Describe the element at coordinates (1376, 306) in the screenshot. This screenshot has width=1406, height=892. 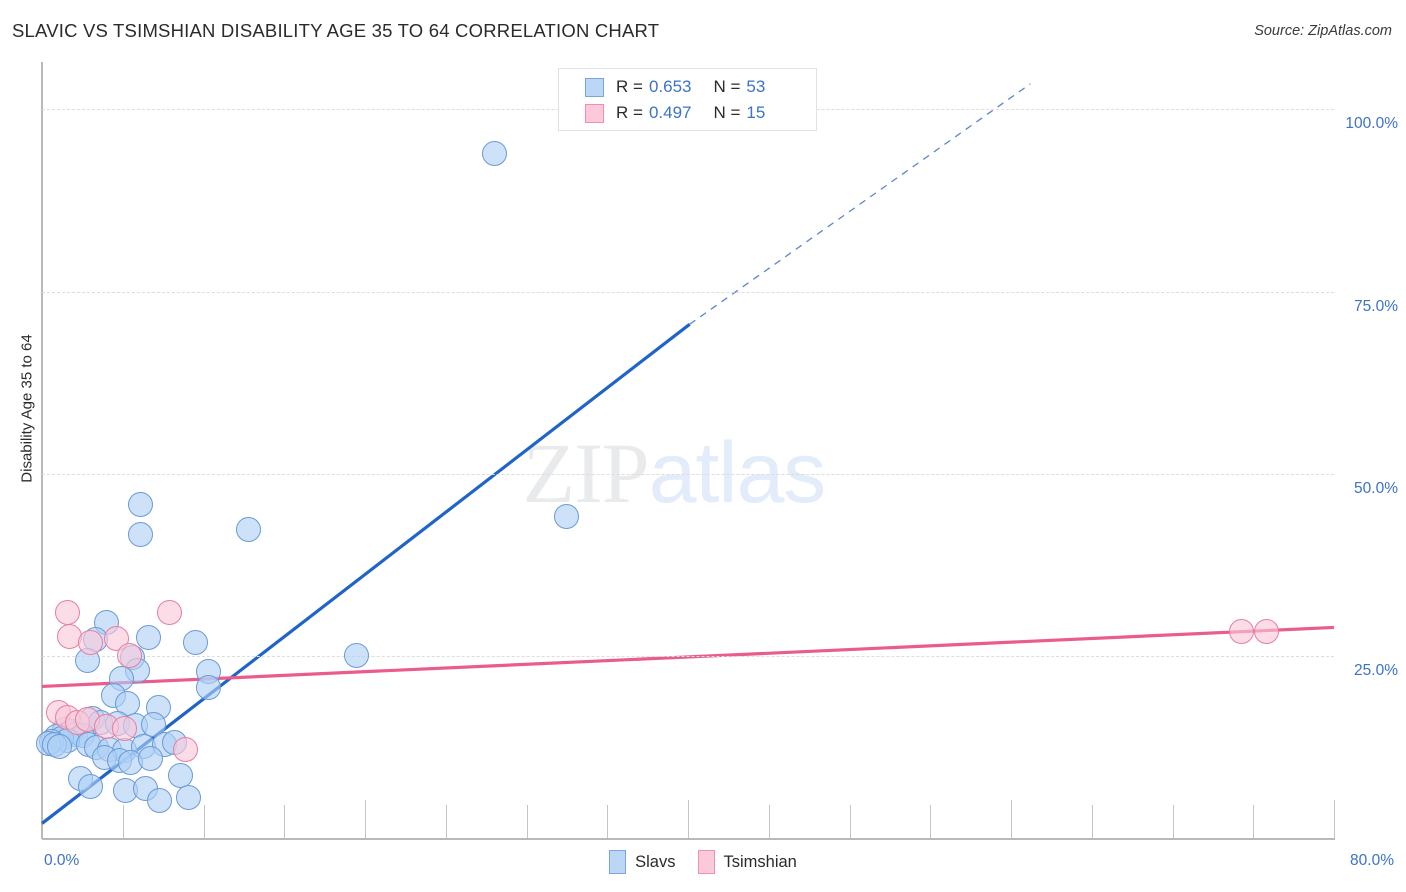
I see `y-axis-tick-label: 75.0%` at that location.